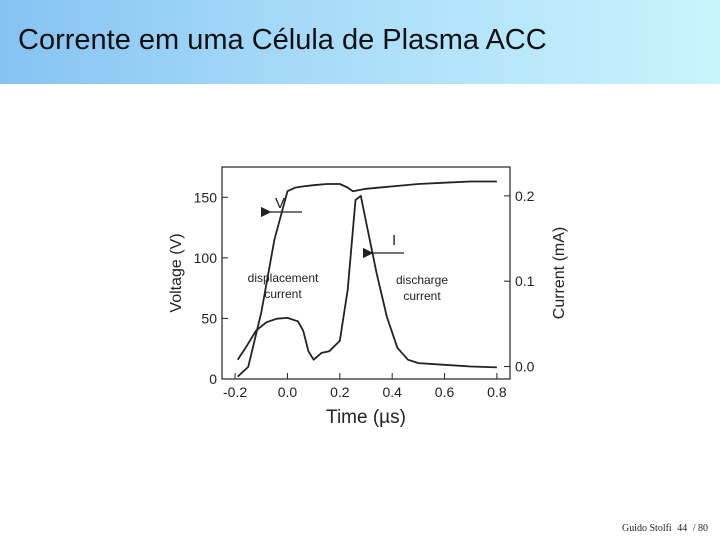 This screenshot has height=540, width=720. Describe the element at coordinates (392, 392) in the screenshot. I see `x-tick-label: 0.4` at that location.